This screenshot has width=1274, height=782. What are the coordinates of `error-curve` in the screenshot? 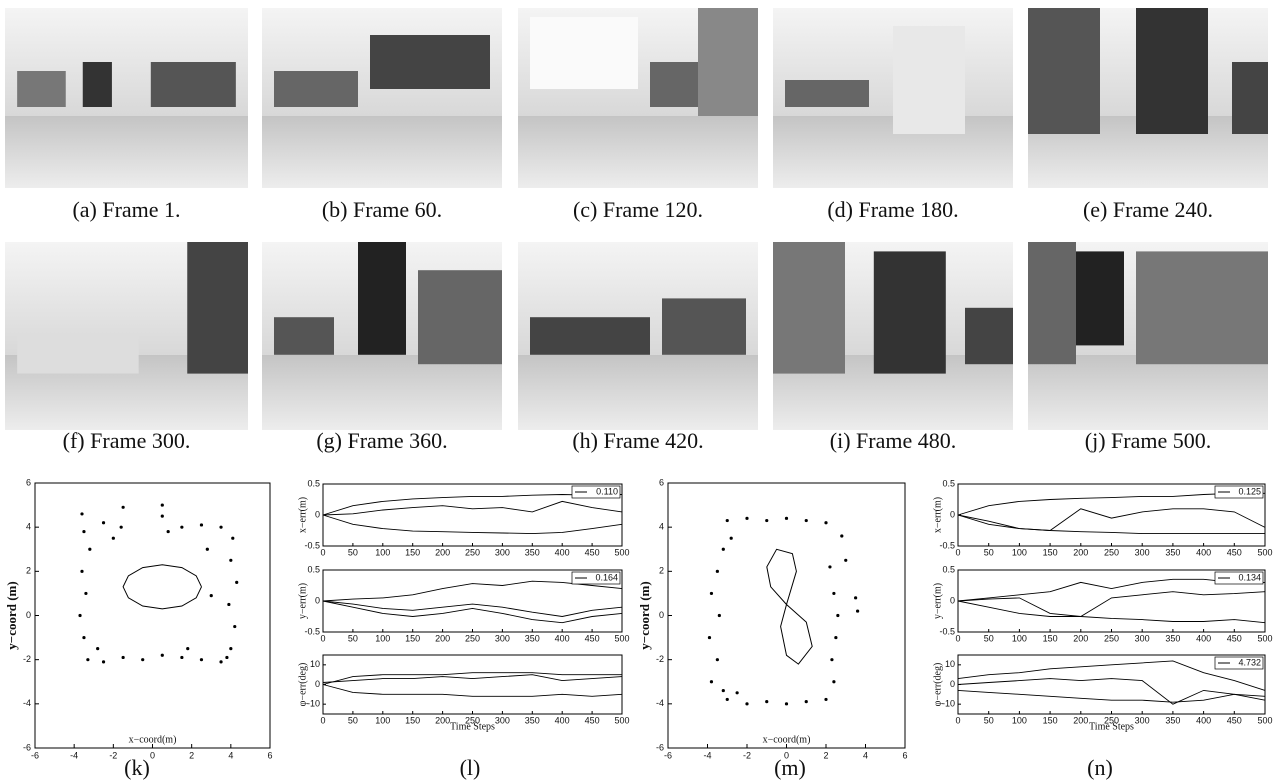 It's located at (472, 678).